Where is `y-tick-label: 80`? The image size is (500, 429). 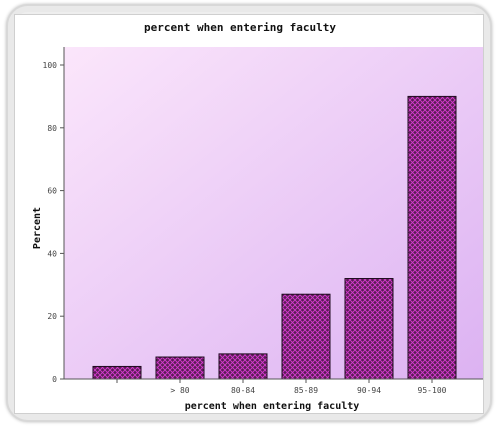 y-tick-label: 80 is located at coordinates (52, 128).